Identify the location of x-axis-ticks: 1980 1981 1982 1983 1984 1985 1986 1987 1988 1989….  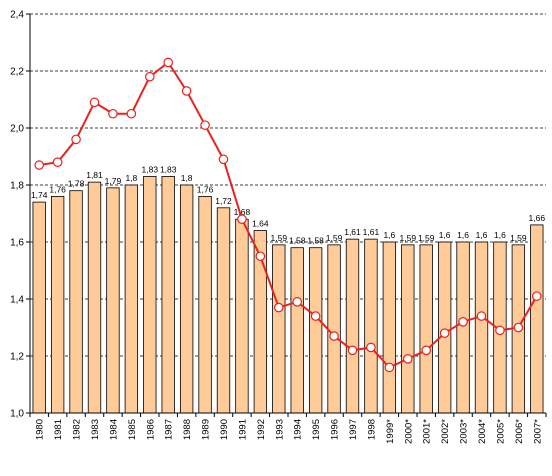
(288, 428).